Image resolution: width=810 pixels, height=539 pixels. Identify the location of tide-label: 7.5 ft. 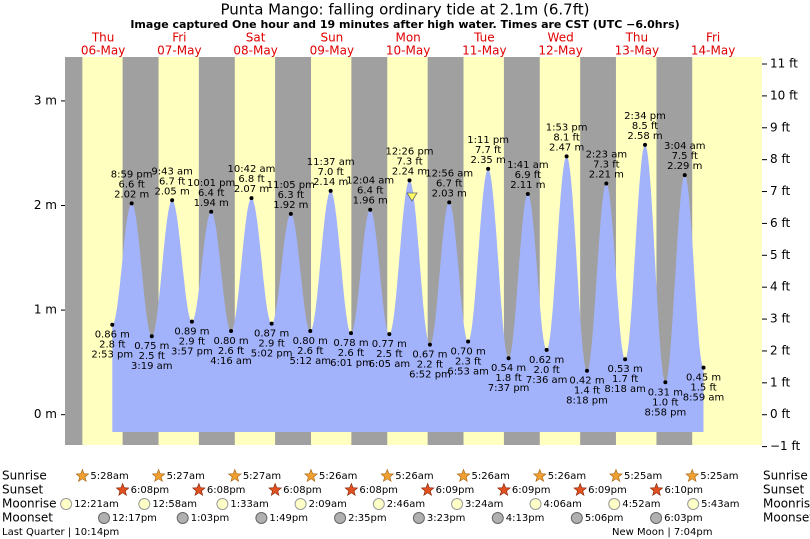
(685, 156).